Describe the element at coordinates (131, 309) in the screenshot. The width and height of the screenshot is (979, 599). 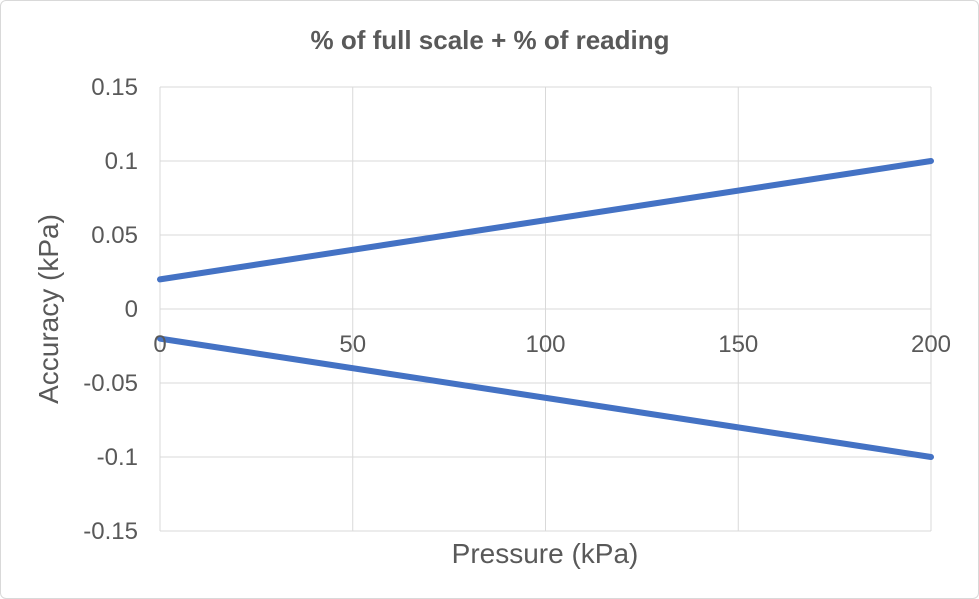
I see `y-tick-label: 0` at that location.